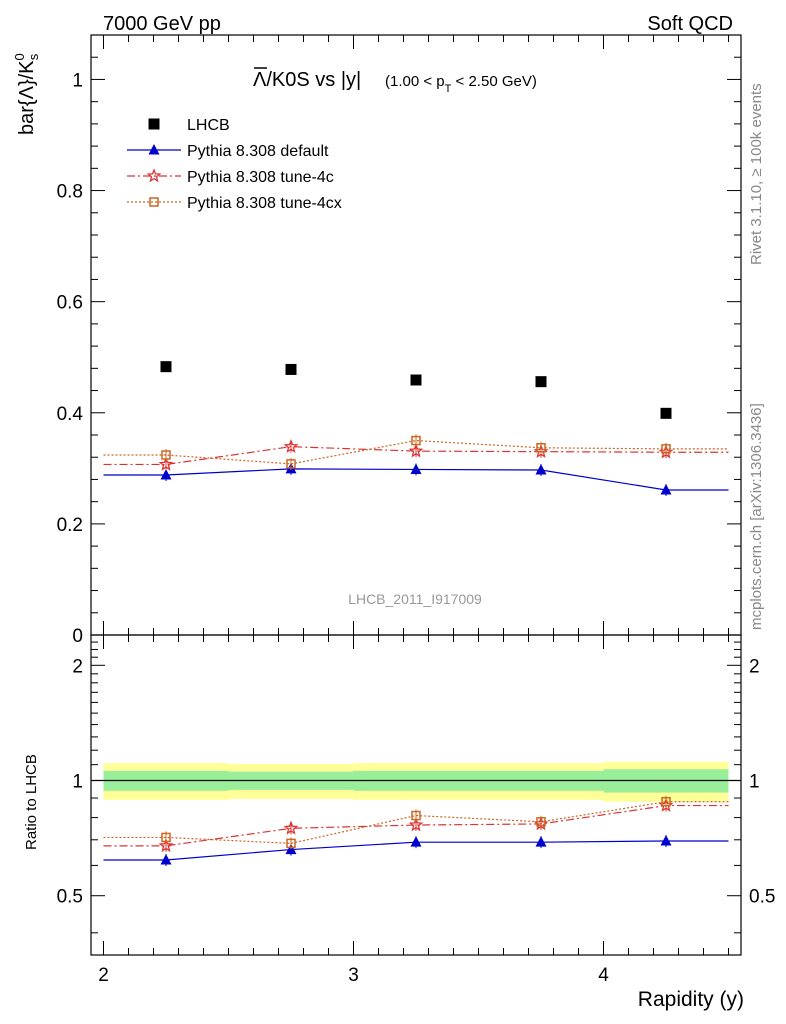 This screenshot has width=786, height=1024. Describe the element at coordinates (756, 174) in the screenshot. I see `rivet-label: Rivet 3.1.10, ≥ 100k events` at that location.